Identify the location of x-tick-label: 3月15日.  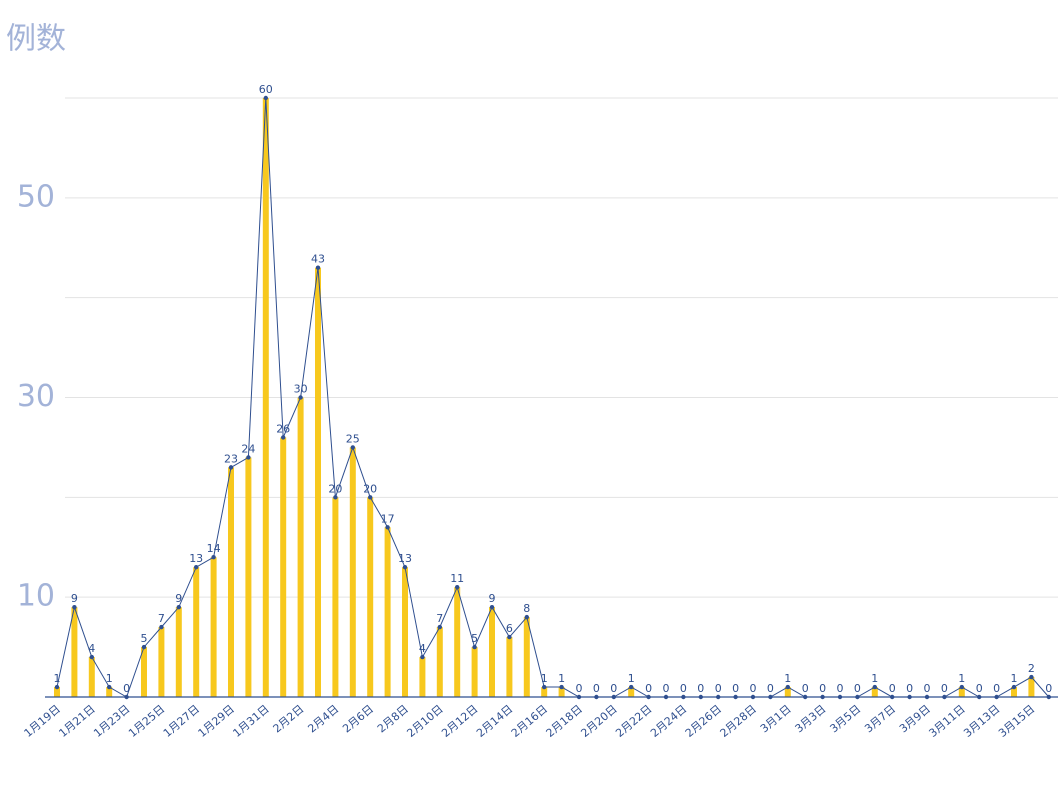
(1016, 721).